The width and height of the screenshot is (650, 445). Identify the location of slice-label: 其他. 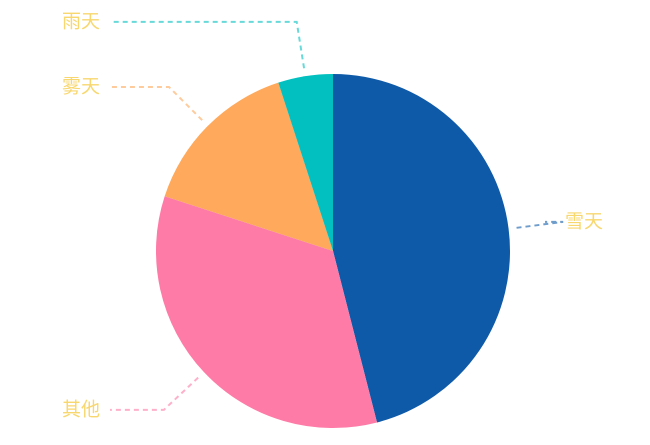
(81, 409).